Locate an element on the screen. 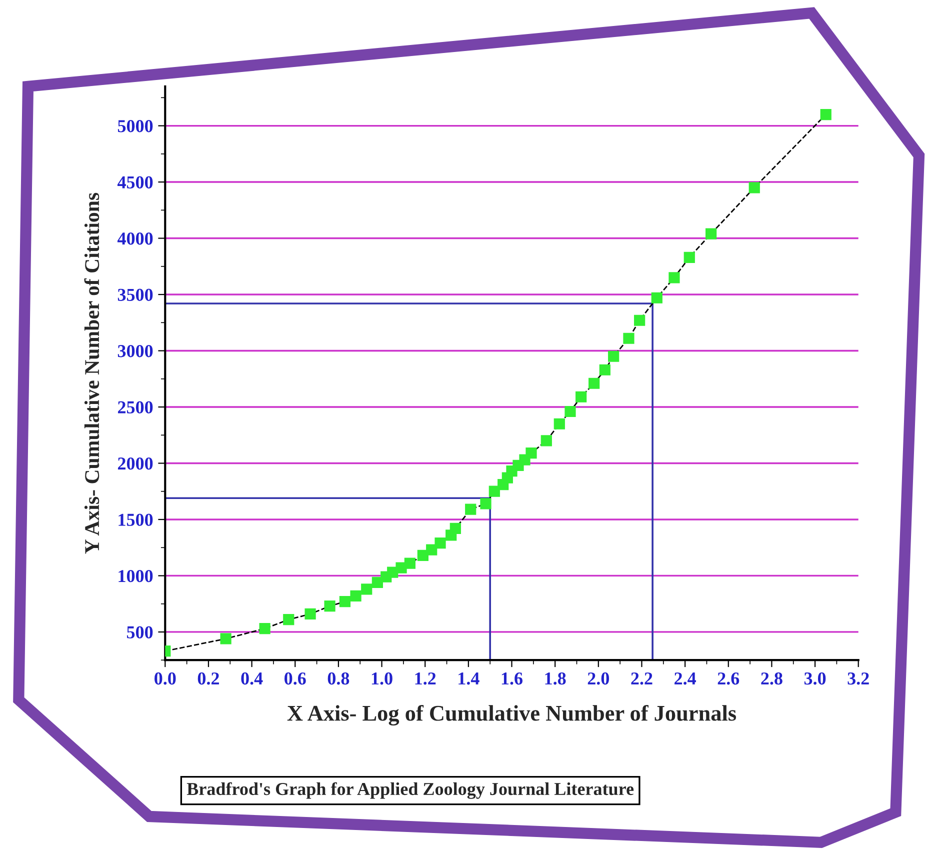  x-tick-label: 3.0 is located at coordinates (815, 678).